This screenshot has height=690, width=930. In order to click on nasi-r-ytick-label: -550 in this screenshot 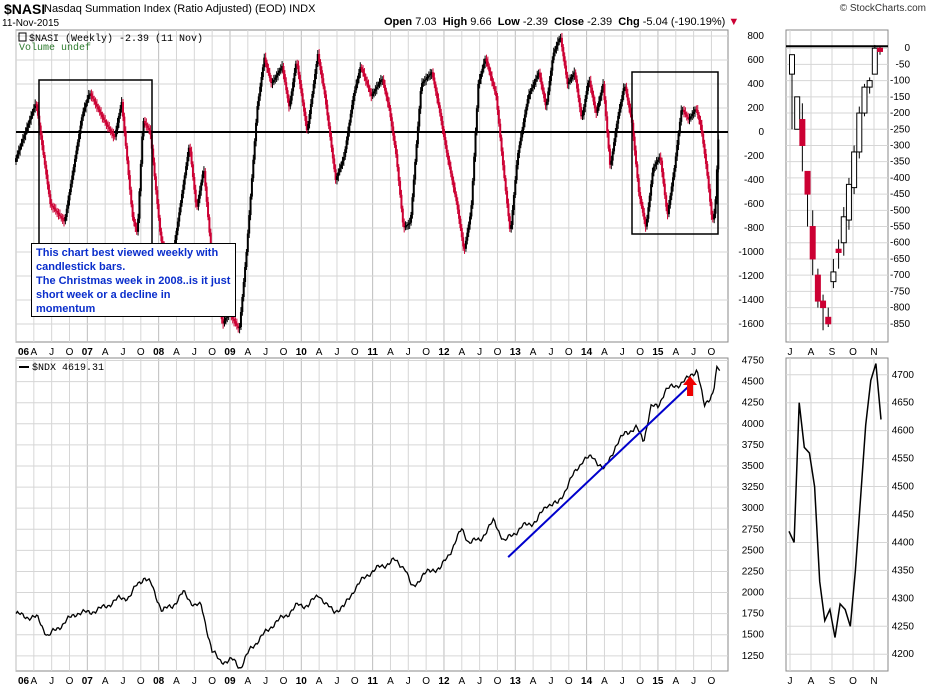, I will do `click(900, 227)`.